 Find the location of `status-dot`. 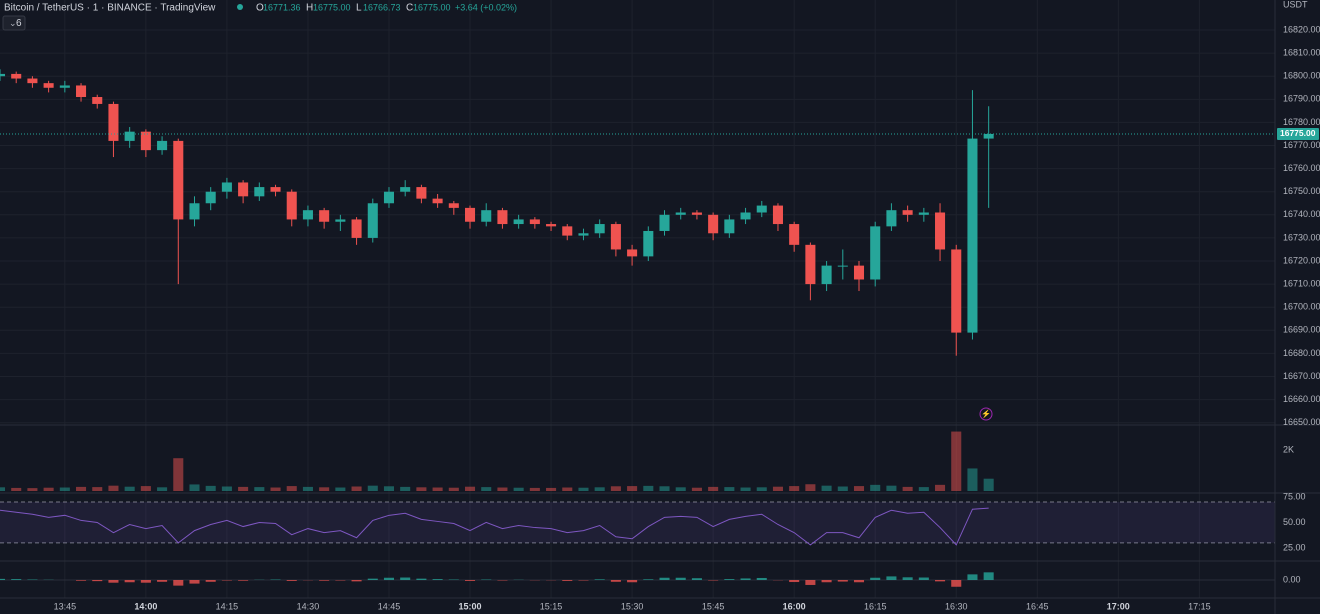

status-dot is located at coordinates (240, 7).